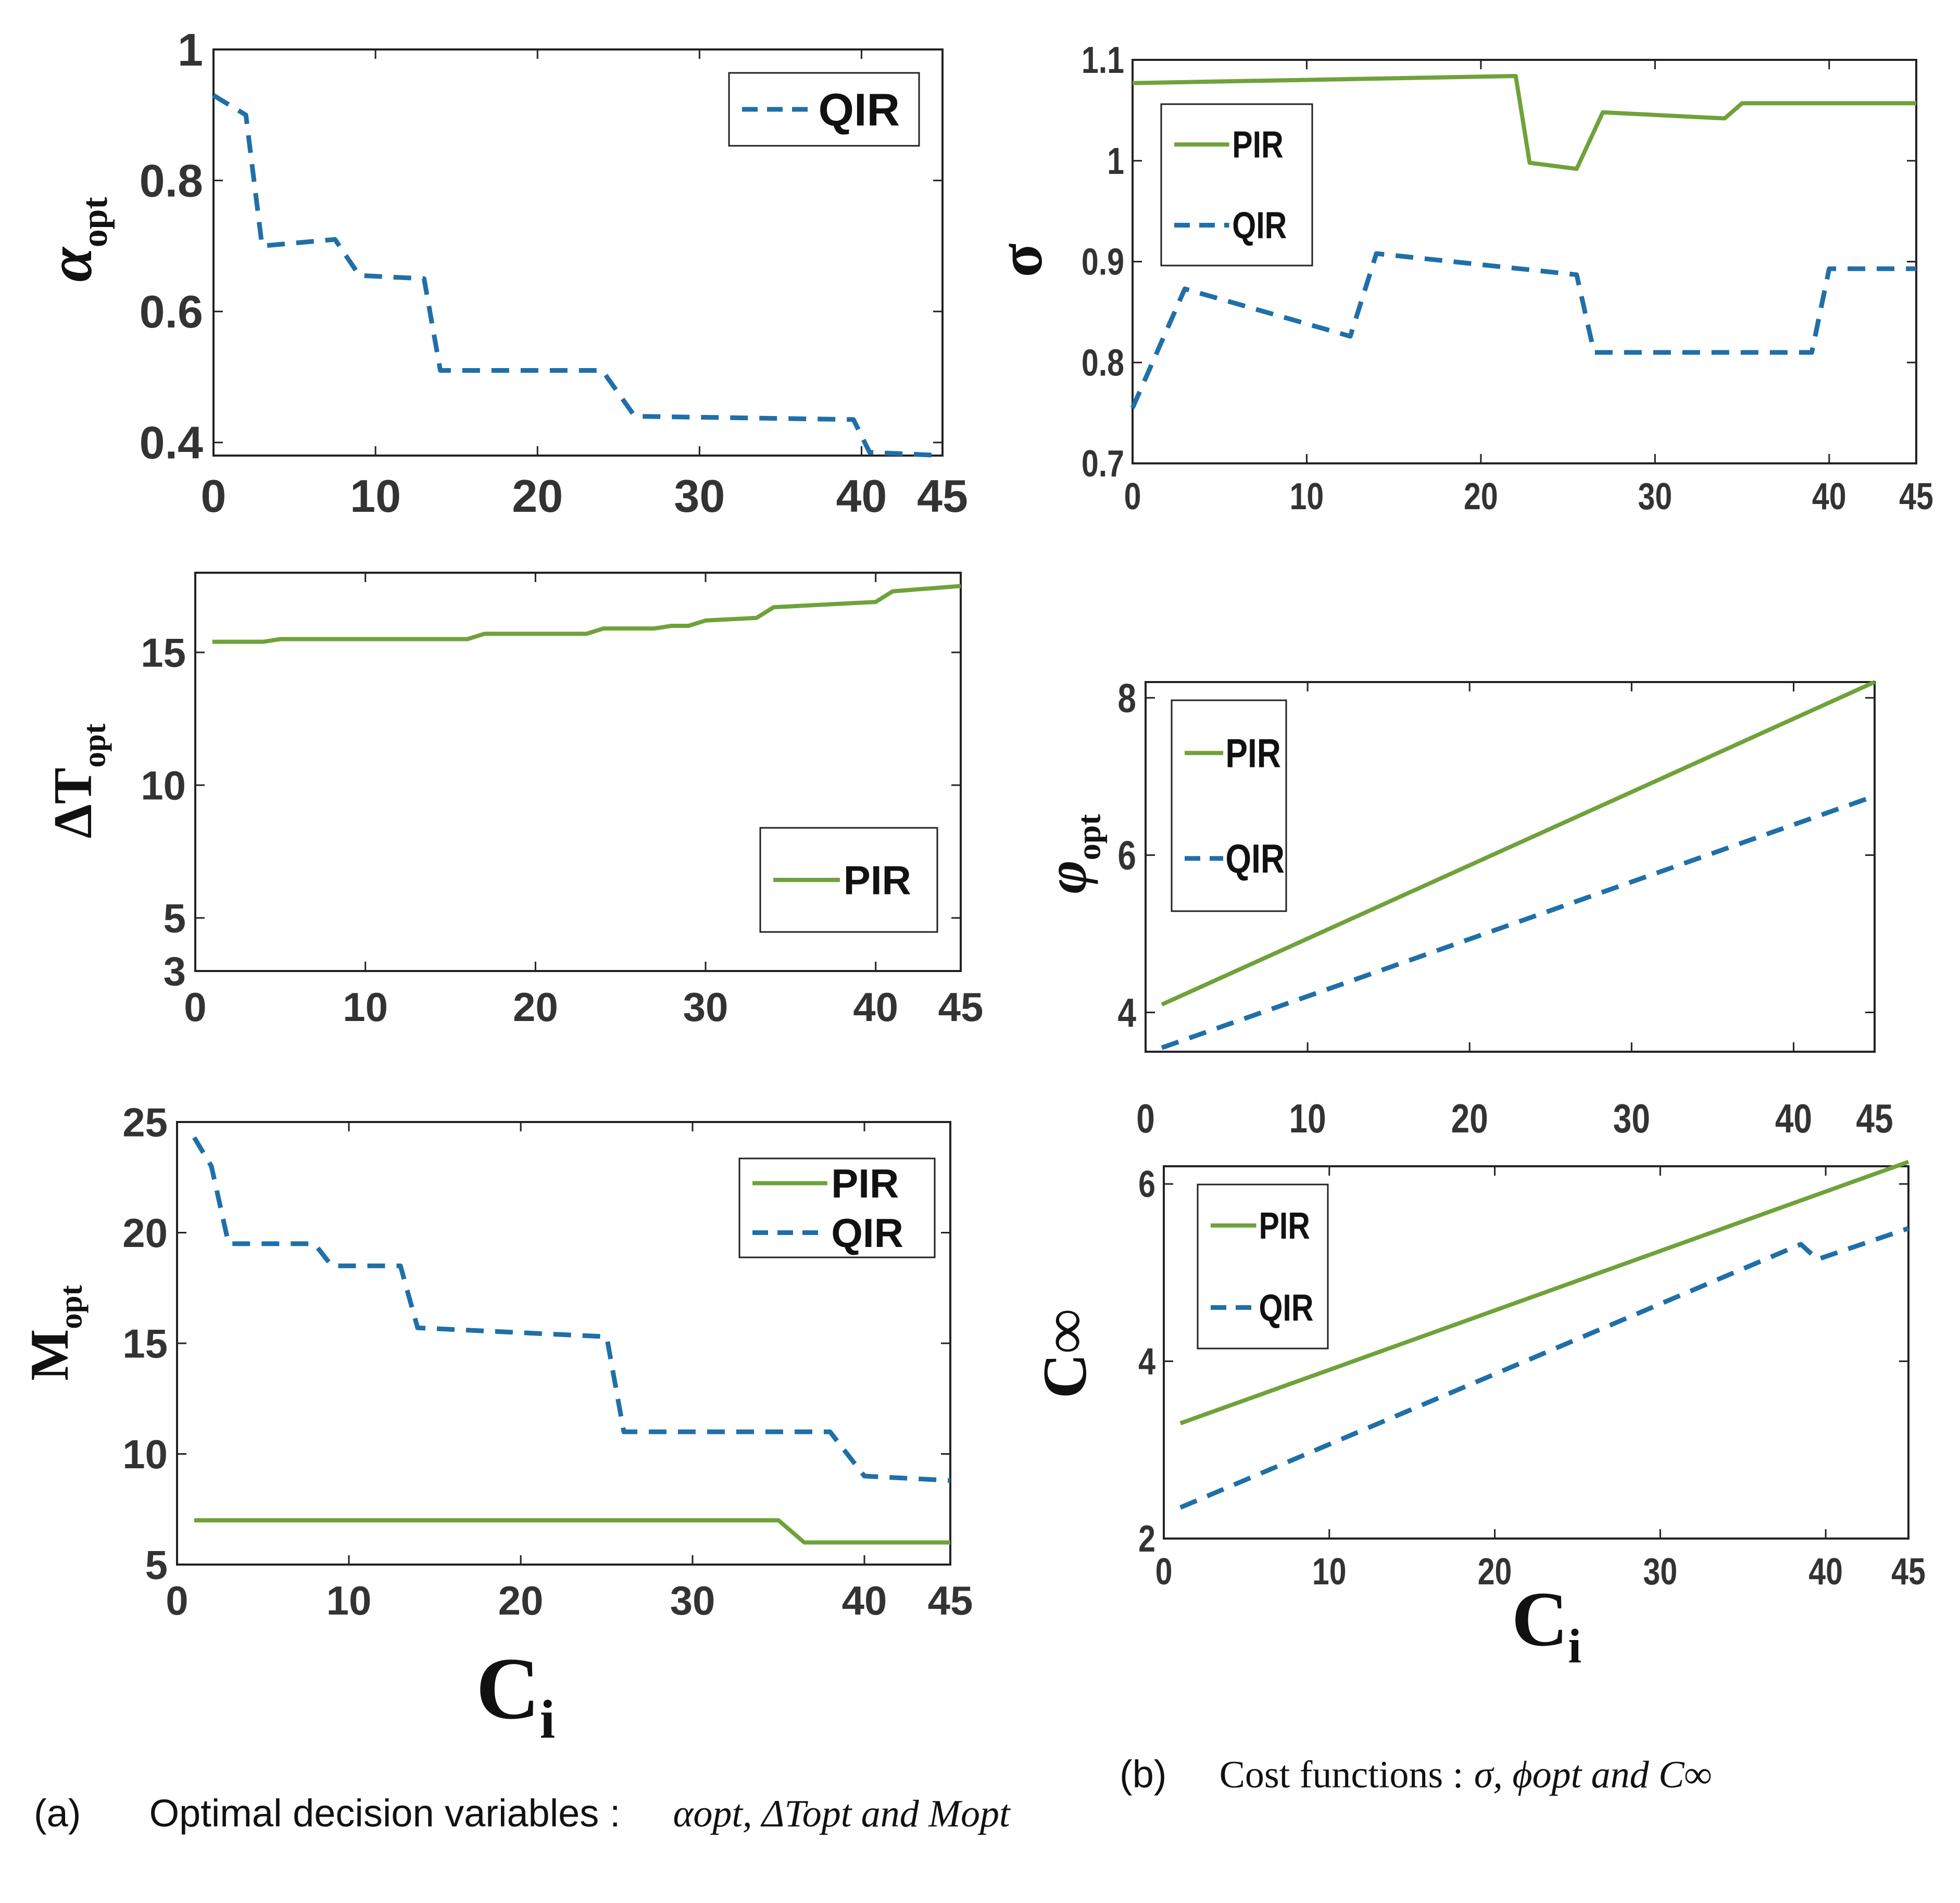 This screenshot has width=1960, height=1903. Describe the element at coordinates (1146, 1539) in the screenshot. I see `y-tick-label: 2` at that location.